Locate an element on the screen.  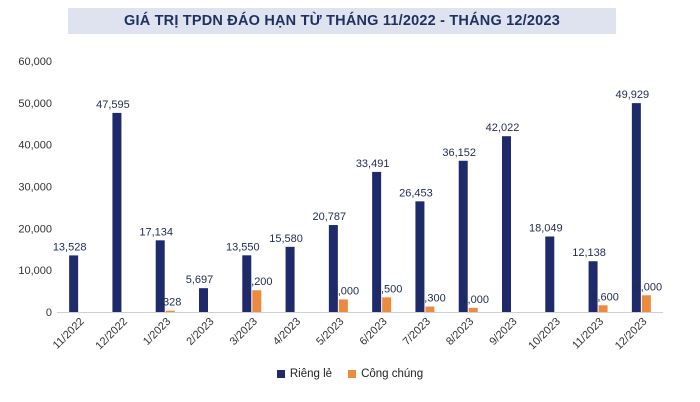
data-label-rieng-le: 5,697 is located at coordinates (200, 280).